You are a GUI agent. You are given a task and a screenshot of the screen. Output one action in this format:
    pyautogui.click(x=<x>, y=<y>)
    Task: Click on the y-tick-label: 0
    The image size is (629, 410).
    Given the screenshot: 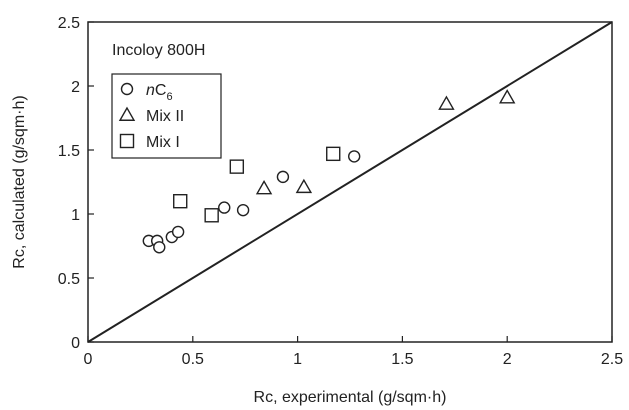 What is the action you would take?
    pyautogui.click(x=75, y=343)
    